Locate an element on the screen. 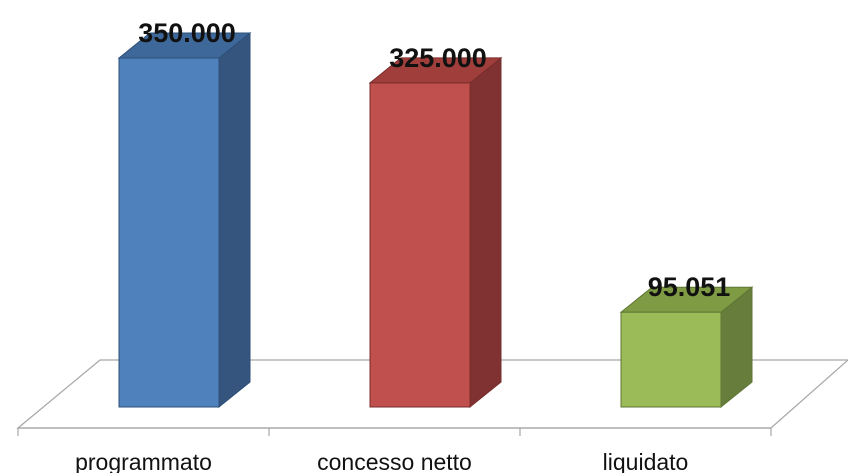  bar-front-concesso-netto is located at coordinates (420, 245).